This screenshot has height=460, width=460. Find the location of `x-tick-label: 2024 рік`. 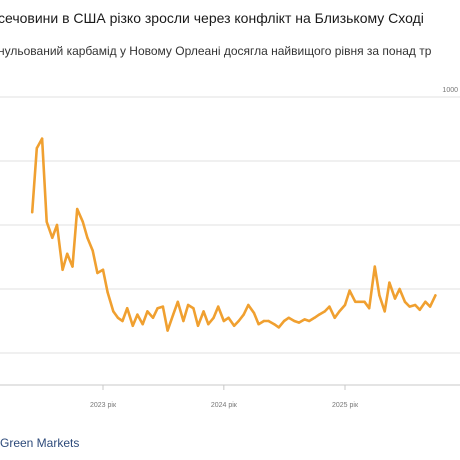

x-tick-label: 2024 рік is located at coordinates (224, 405).